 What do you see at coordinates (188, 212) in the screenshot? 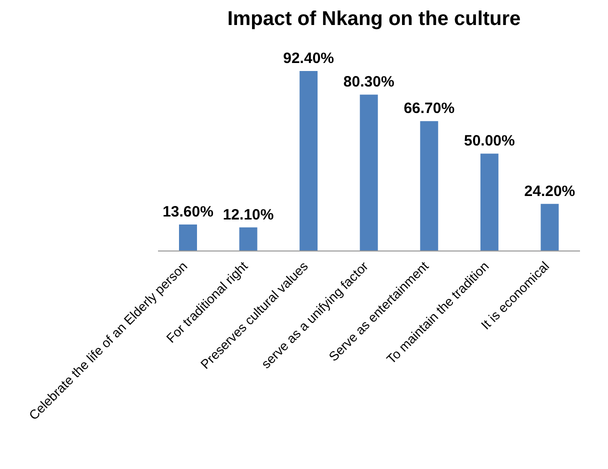
I see `data-label: 13.60%` at bounding box center [188, 212].